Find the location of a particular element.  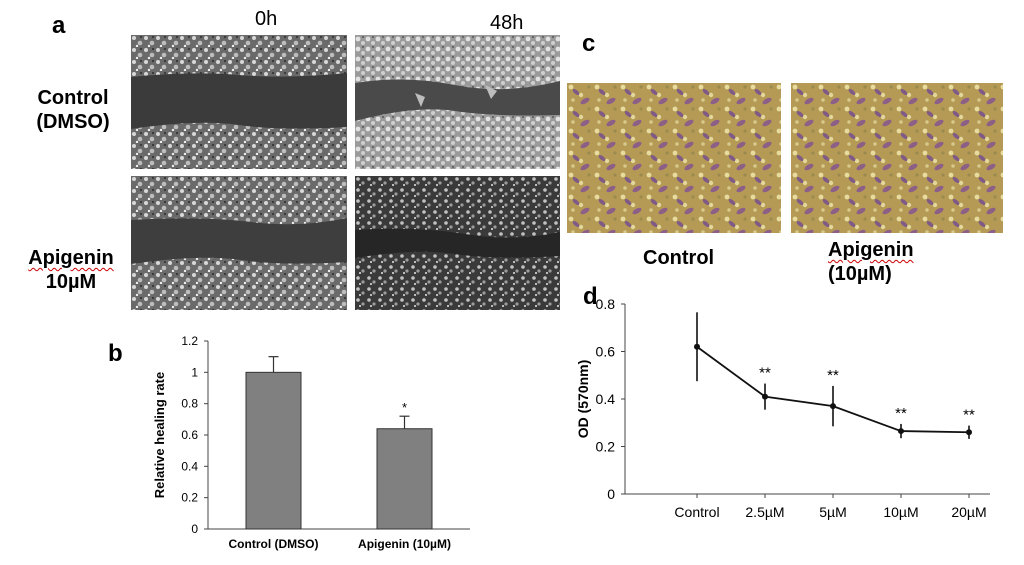

micrograph-apigenin-48h-image is located at coordinates (457, 243).